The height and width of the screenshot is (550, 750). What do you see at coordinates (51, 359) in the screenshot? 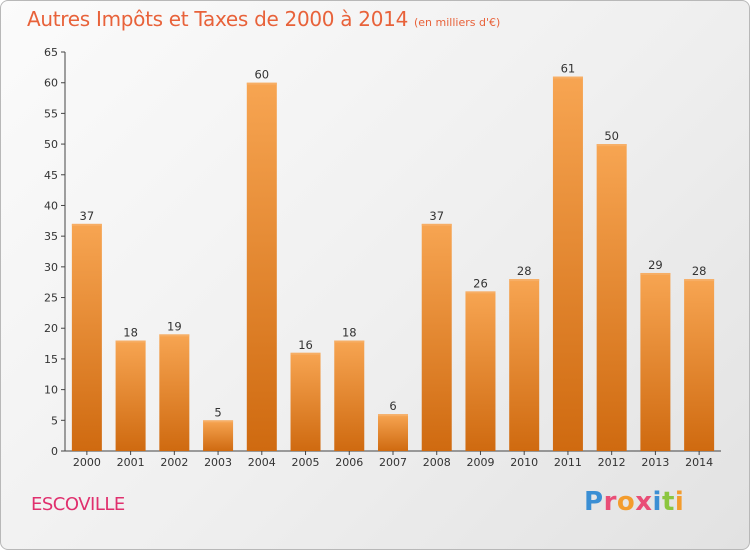
I see `y-tick-label: 15` at bounding box center [51, 359].